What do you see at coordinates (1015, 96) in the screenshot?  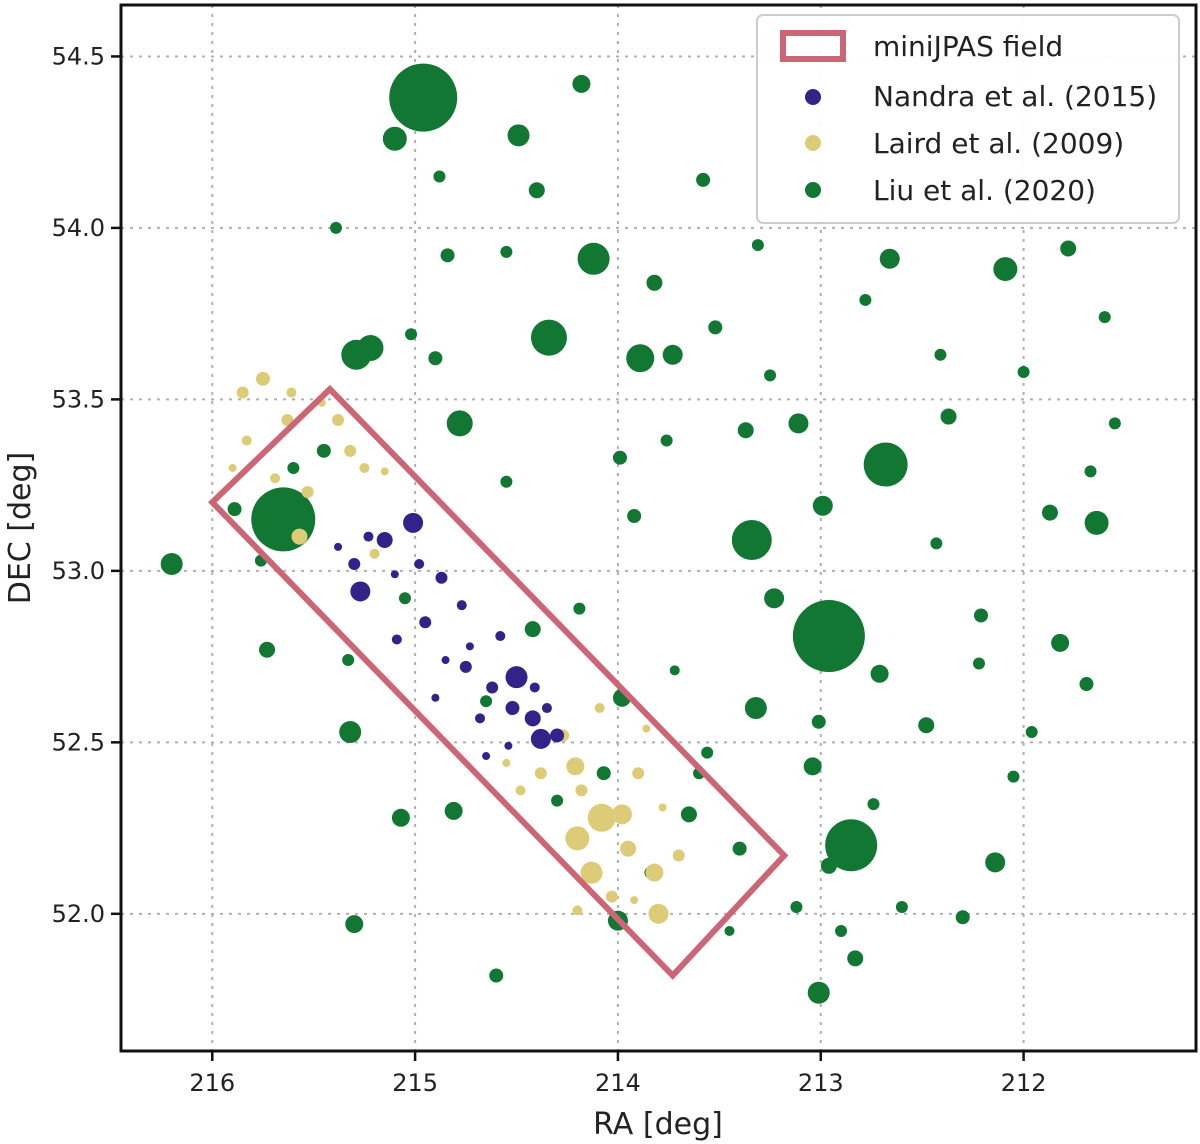 I see `legend-label-nandra: Nandra et al. (2015)` at bounding box center [1015, 96].